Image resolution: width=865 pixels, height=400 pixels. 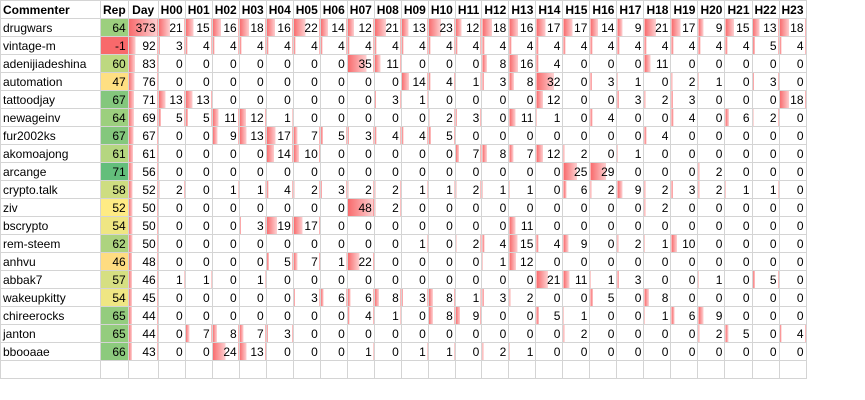 I want to click on column-header-h16: H16, so click(x=603, y=9).